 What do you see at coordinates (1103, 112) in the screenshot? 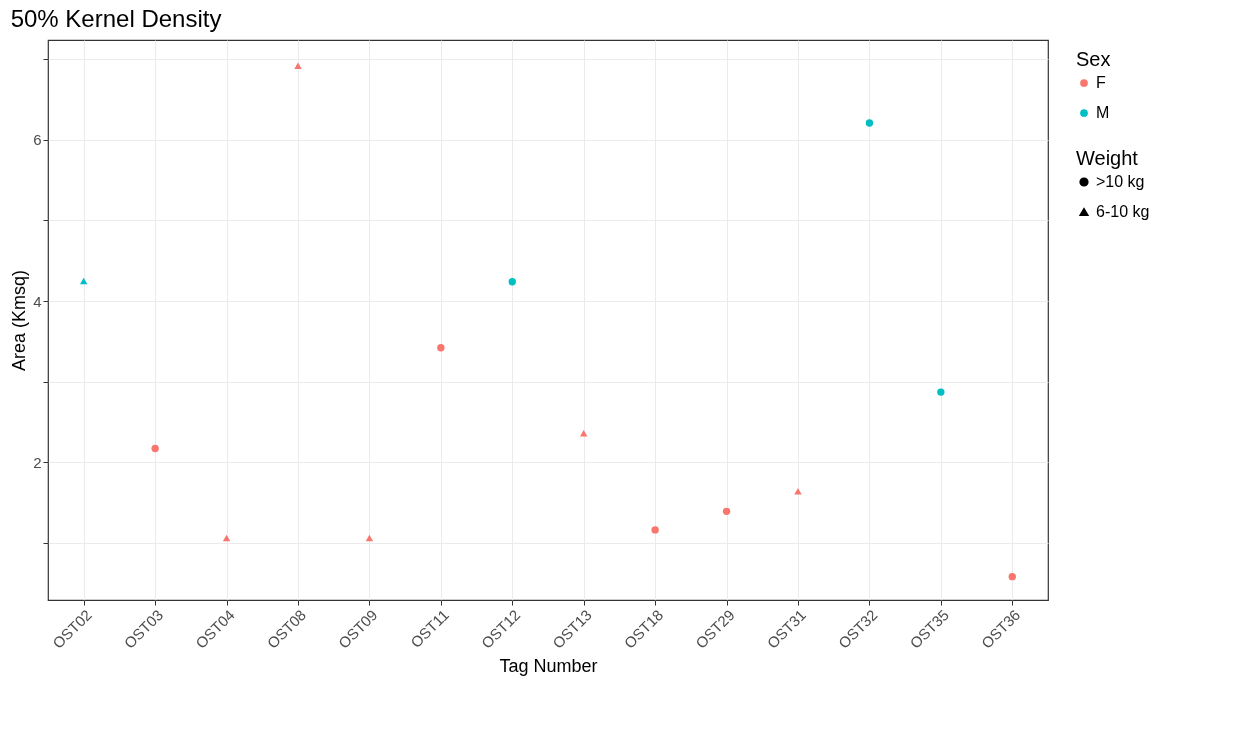
I see `legend-label: M` at bounding box center [1103, 112].